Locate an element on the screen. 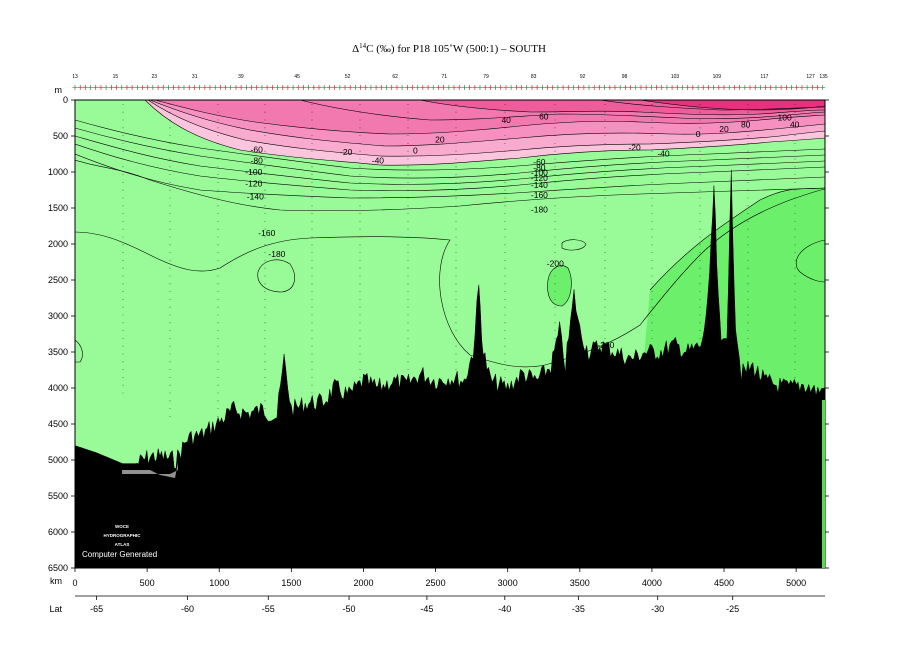 Image resolution: width=900 pixels, height=650 pixels. contour-minus180-north is located at coordinates (684, 277).